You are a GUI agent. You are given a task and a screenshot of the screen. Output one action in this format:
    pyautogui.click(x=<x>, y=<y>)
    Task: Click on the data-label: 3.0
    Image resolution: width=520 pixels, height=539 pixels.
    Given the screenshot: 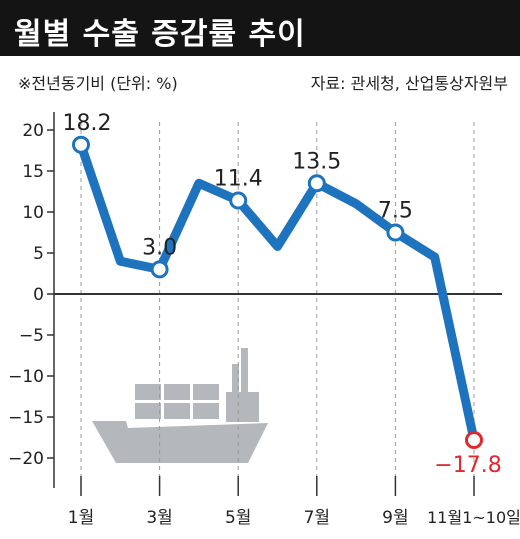 What is the action you would take?
    pyautogui.click(x=159, y=247)
    